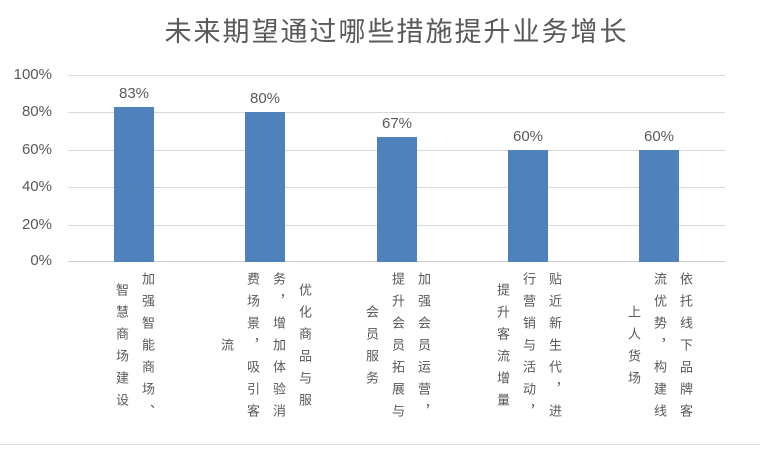 Image resolution: width=760 pixels, height=451 pixels. Describe the element at coordinates (528, 136) in the screenshot. I see `data-label-4: 60%` at that location.